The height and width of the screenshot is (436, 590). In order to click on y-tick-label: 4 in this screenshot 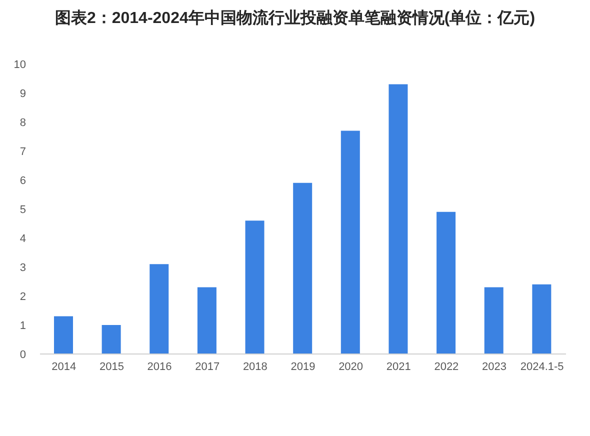, I will do `click(23, 238)`.